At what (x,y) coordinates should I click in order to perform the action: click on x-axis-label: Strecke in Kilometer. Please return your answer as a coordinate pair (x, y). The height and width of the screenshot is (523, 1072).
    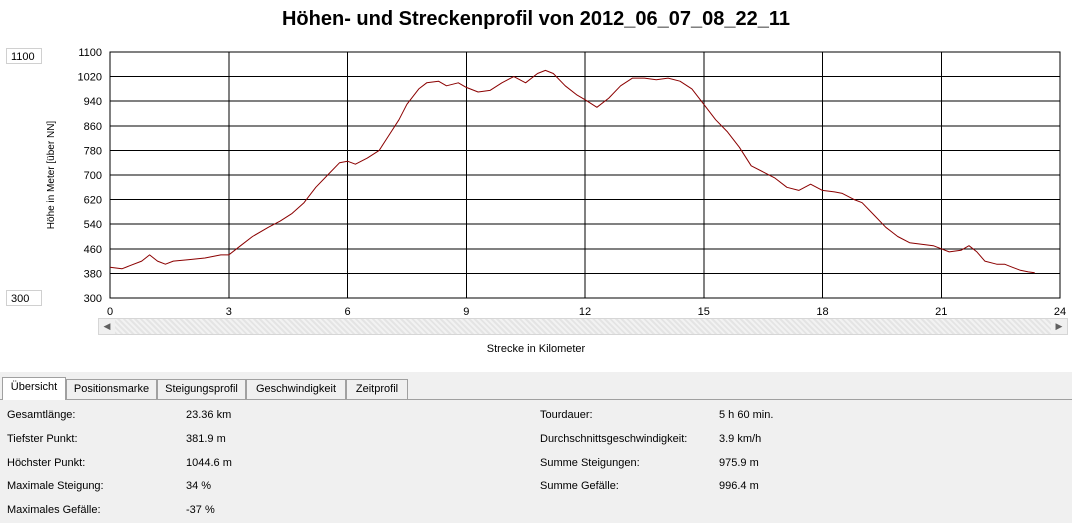
    Looking at the image, I should click on (536, 349).